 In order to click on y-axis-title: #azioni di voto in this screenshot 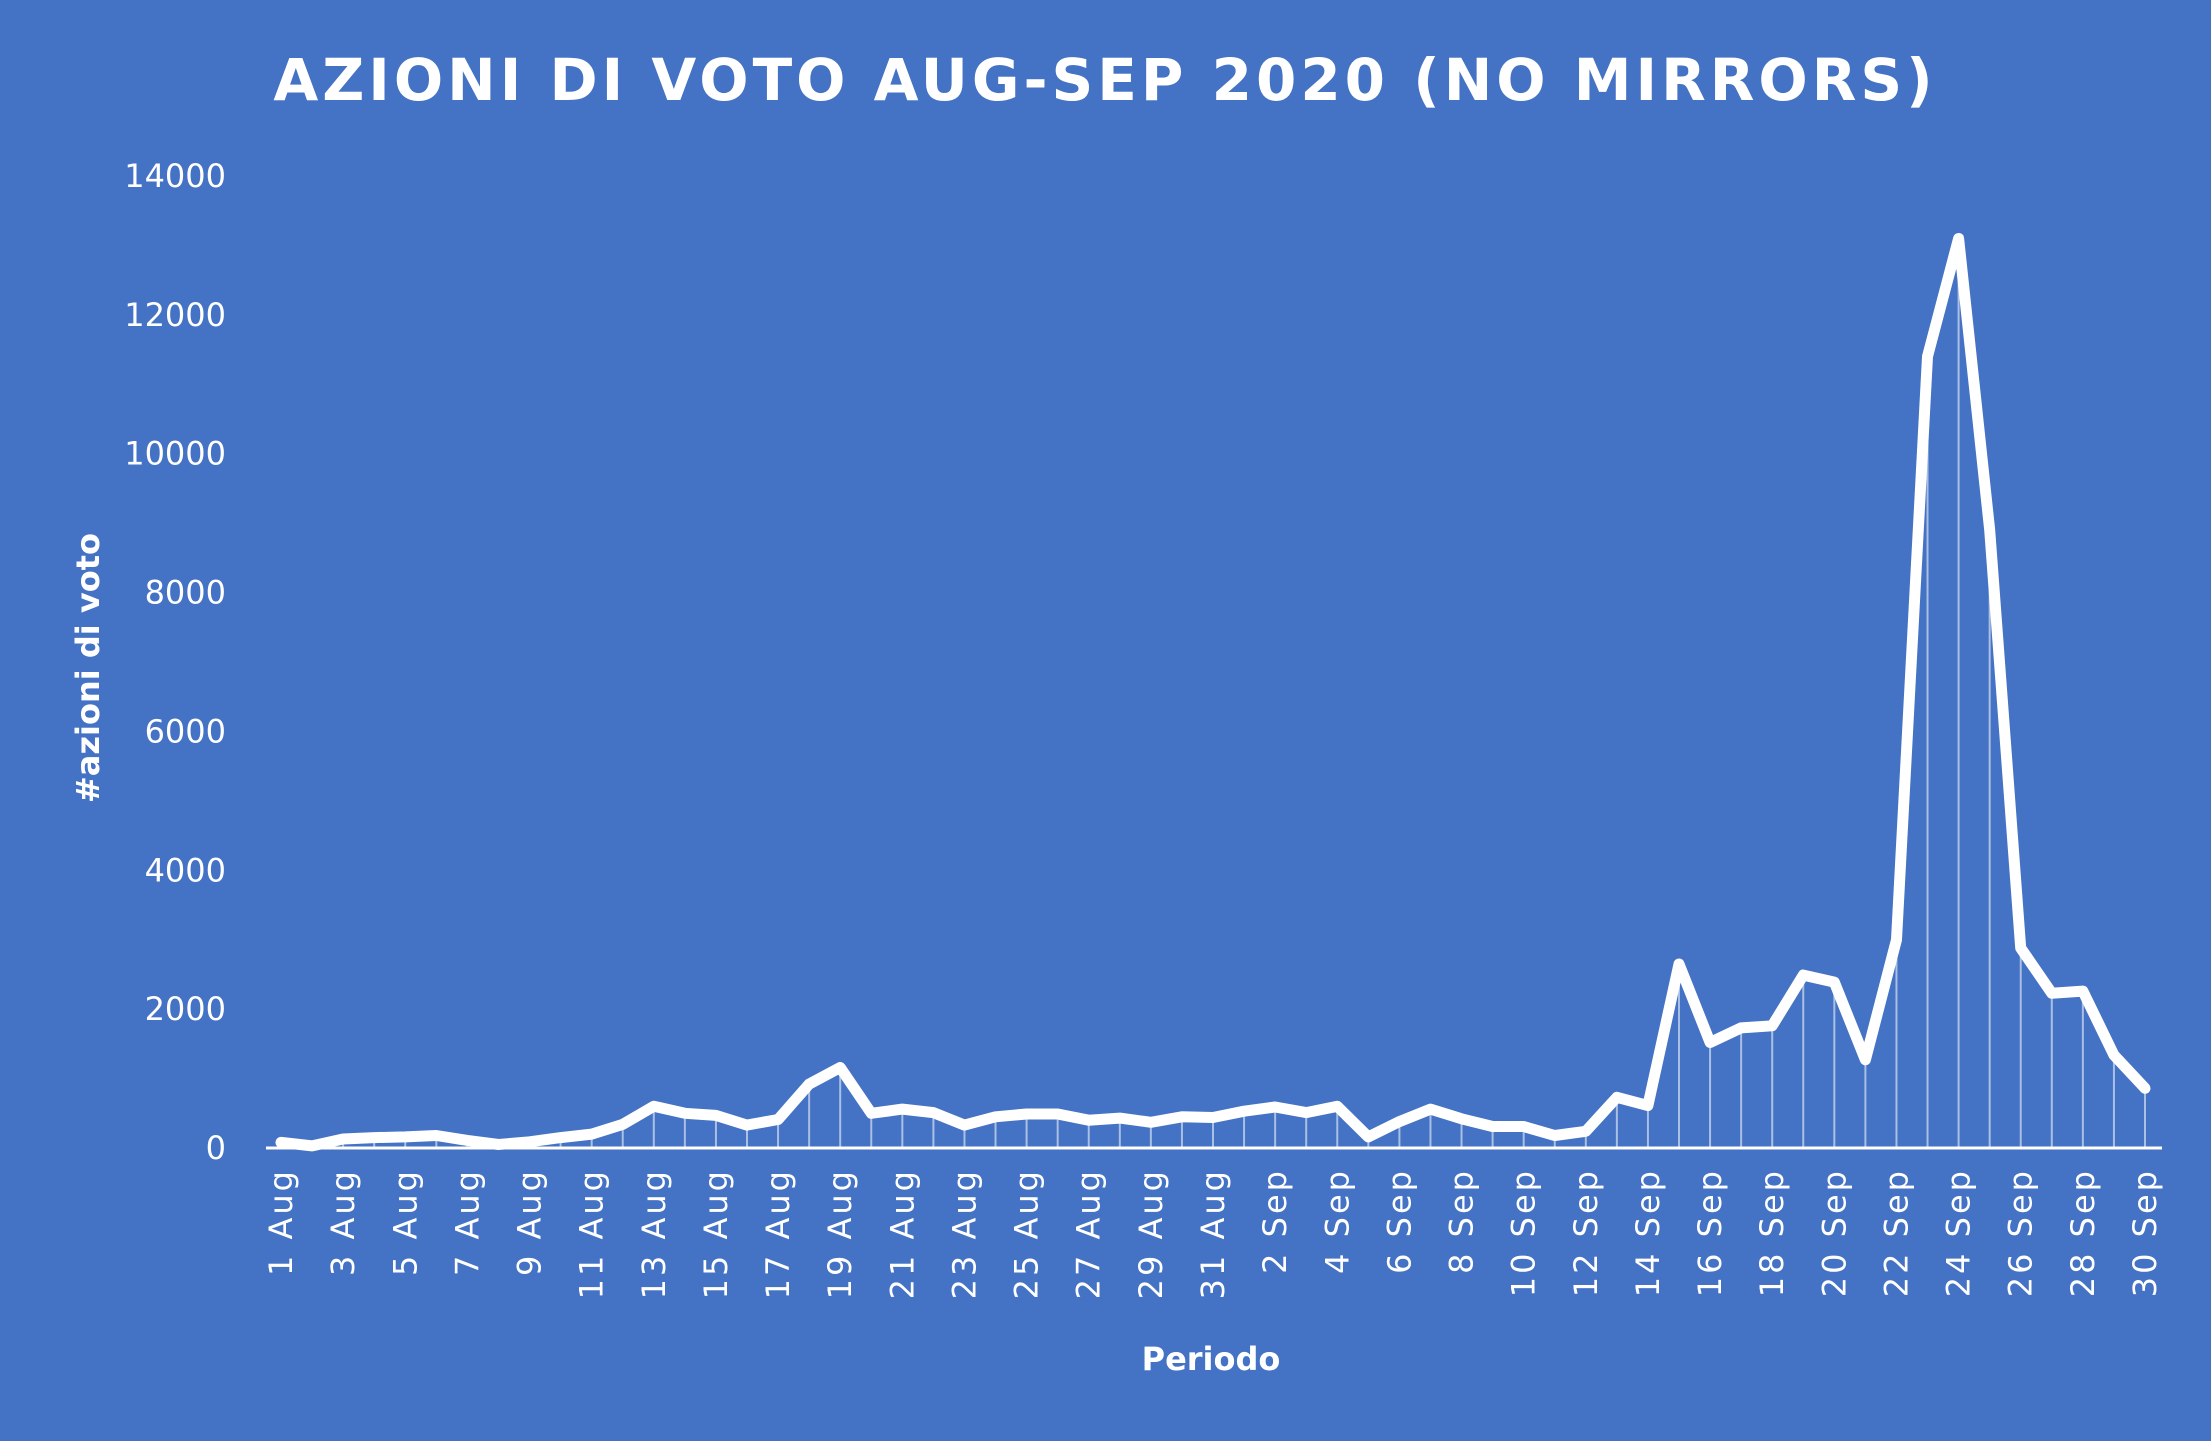, I will do `click(88, 668)`.